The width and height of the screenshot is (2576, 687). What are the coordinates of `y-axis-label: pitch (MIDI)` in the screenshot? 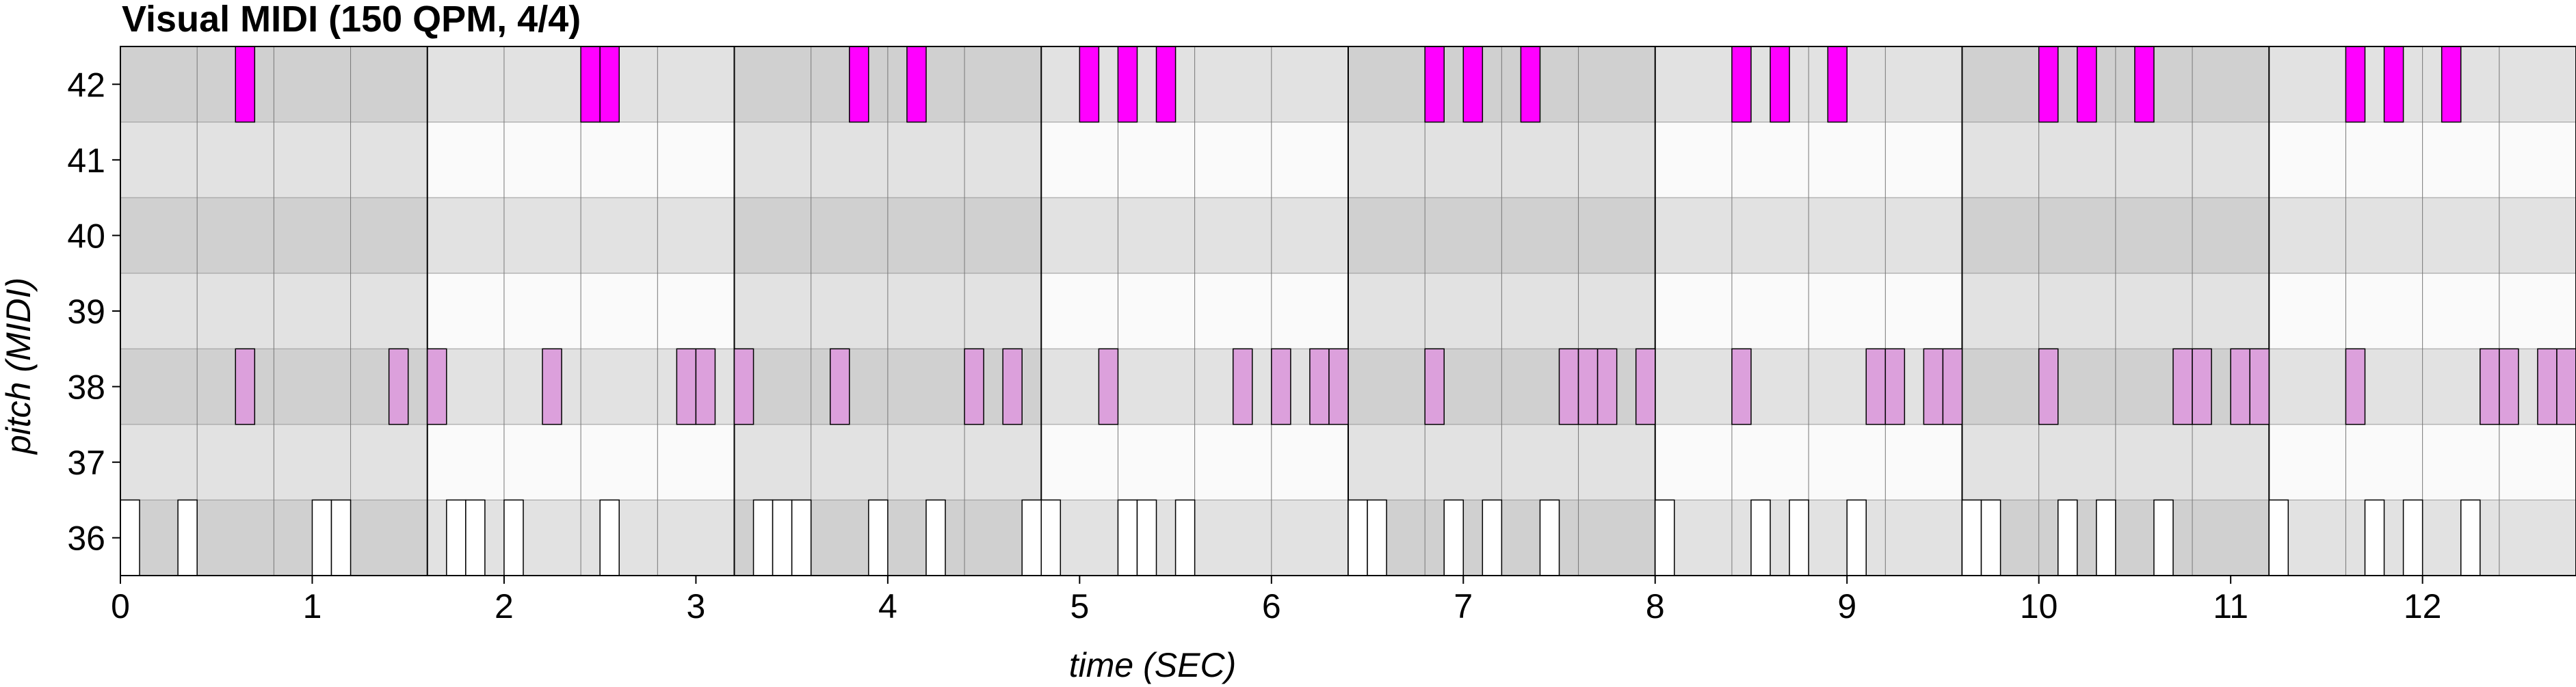 It's located at (19, 366).